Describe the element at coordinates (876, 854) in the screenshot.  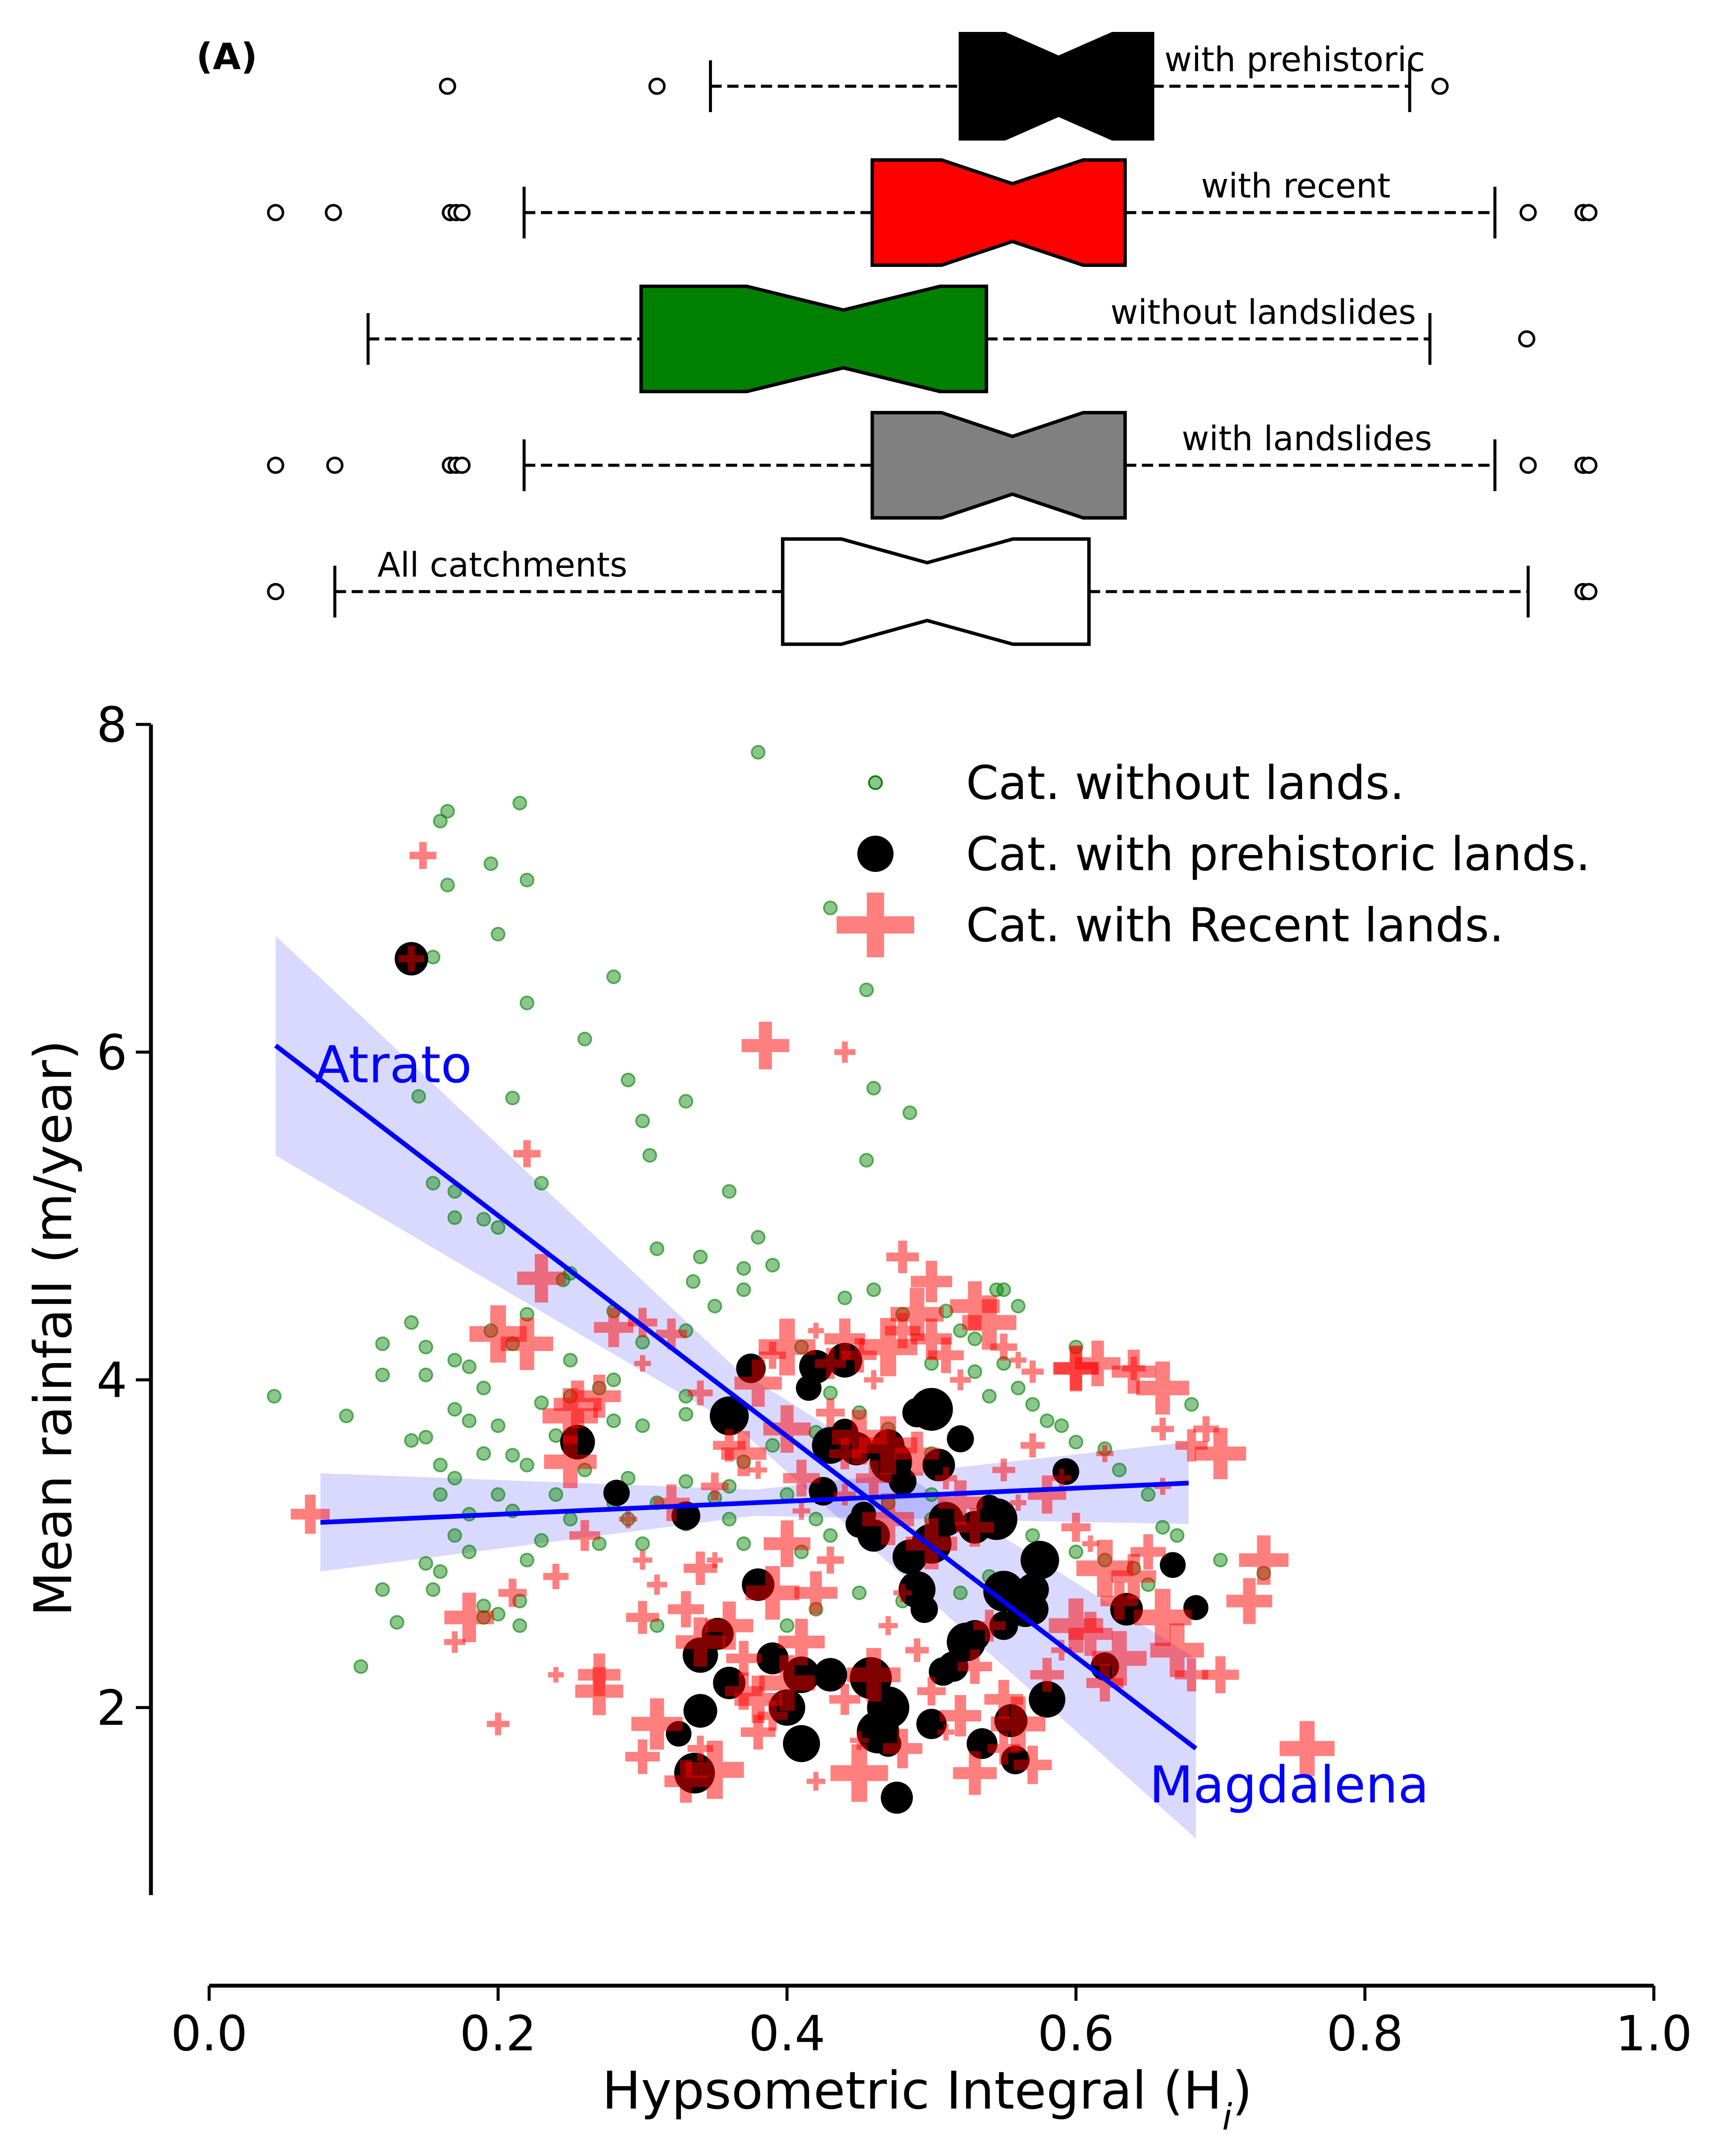
I see `legend-marker-black` at that location.